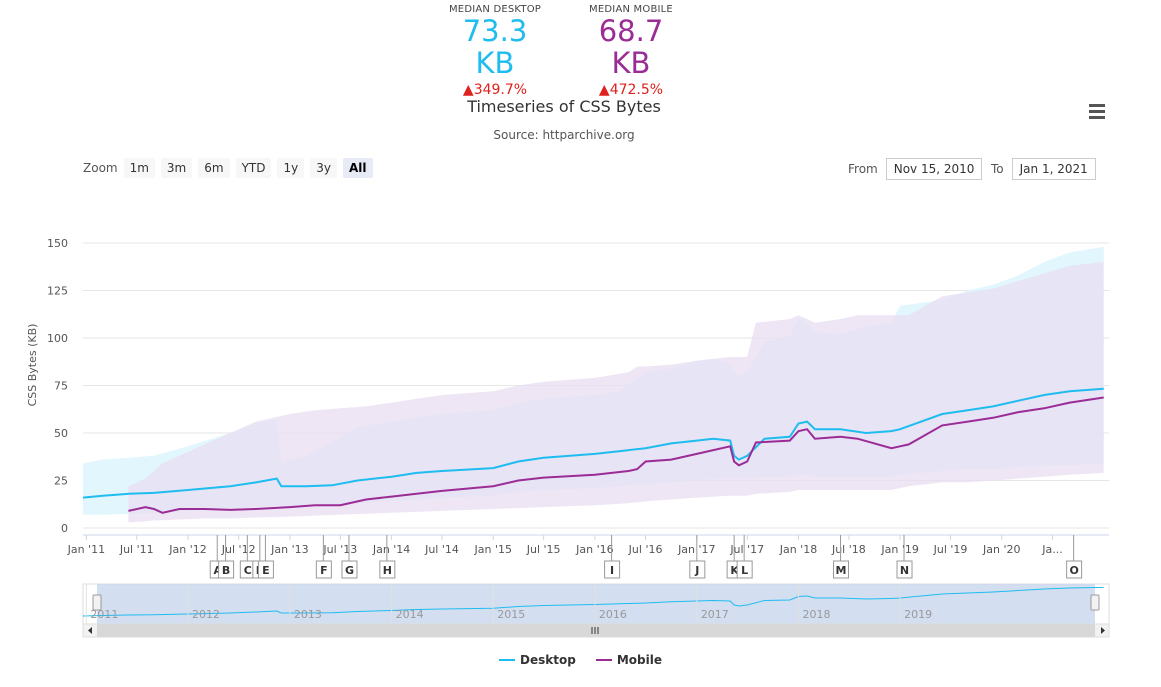 This screenshot has width=1161, height=687. What do you see at coordinates (495, 90) in the screenshot?
I see `median-desktop-change: ▲349.7%` at bounding box center [495, 90].